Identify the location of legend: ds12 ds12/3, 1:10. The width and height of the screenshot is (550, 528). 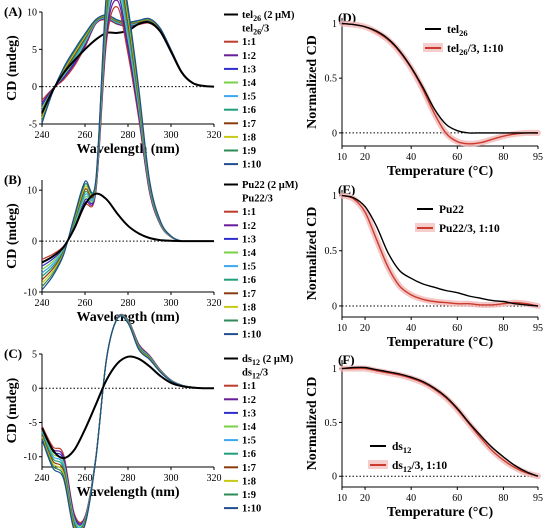
(407, 457).